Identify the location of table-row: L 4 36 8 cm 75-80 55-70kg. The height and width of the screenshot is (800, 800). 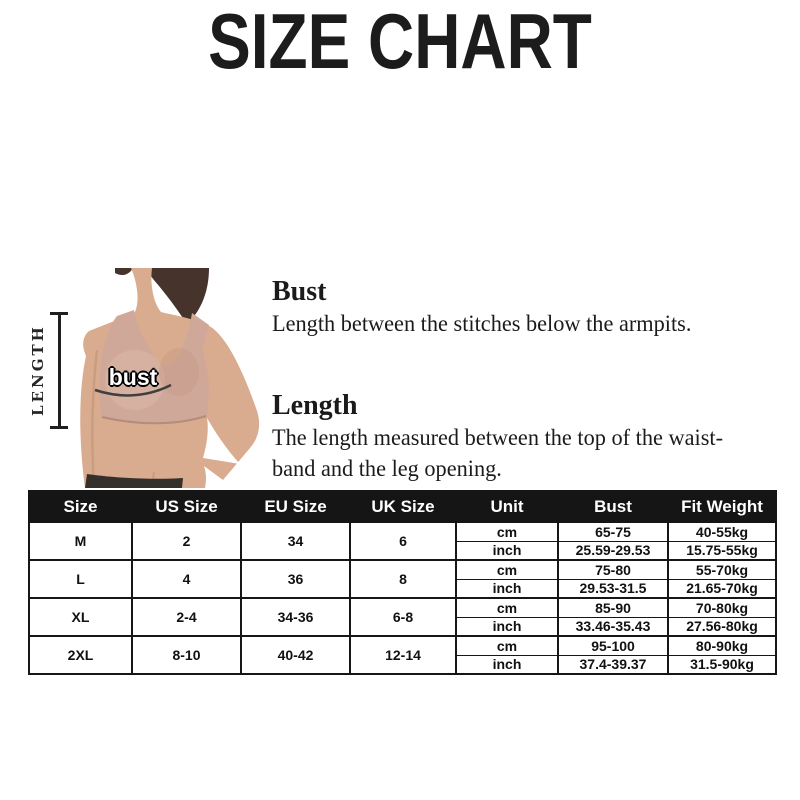
(402, 579).